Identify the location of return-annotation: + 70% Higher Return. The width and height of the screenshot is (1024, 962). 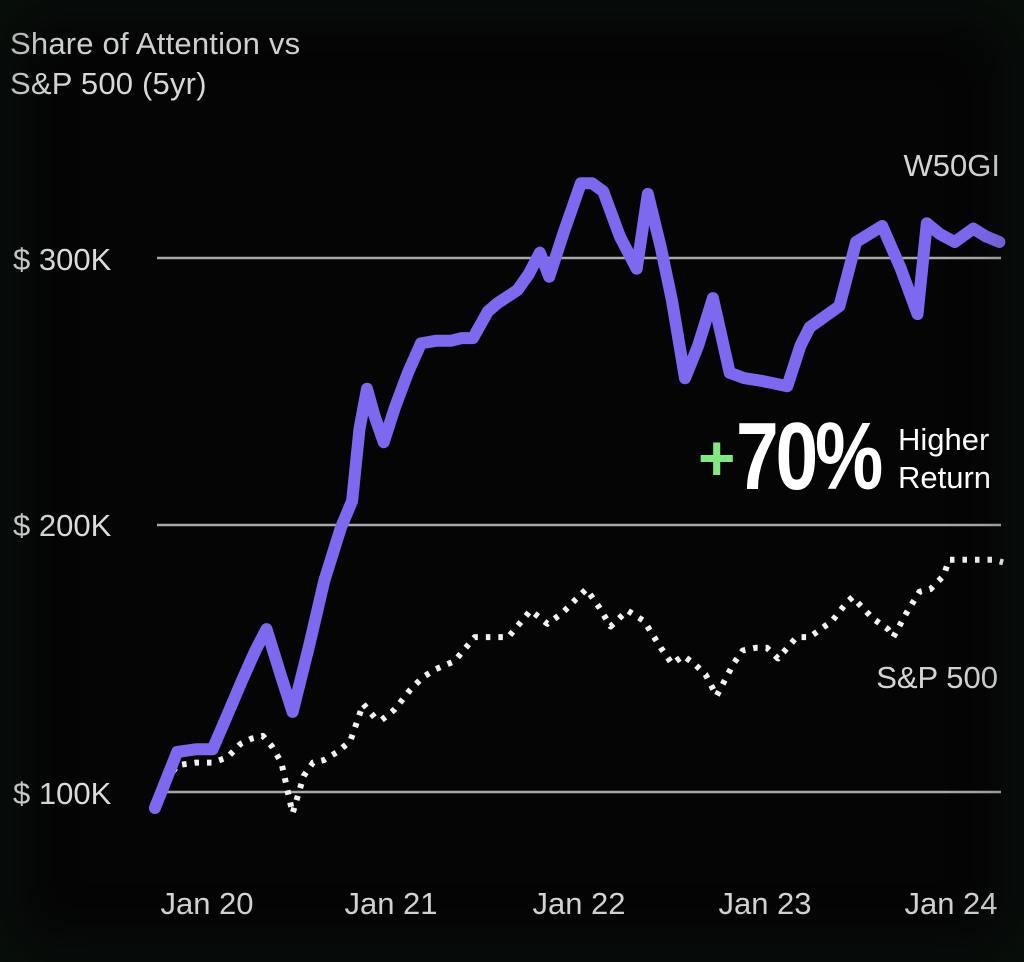
(858, 457).